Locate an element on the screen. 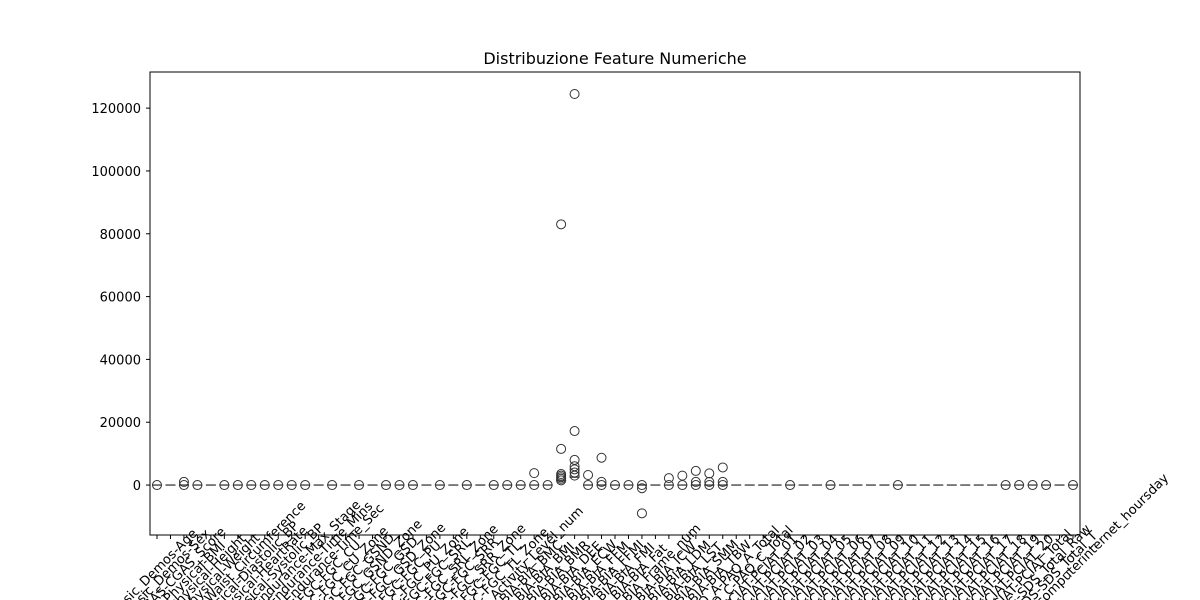  y-tick-label: 60000 is located at coordinates (120, 298).